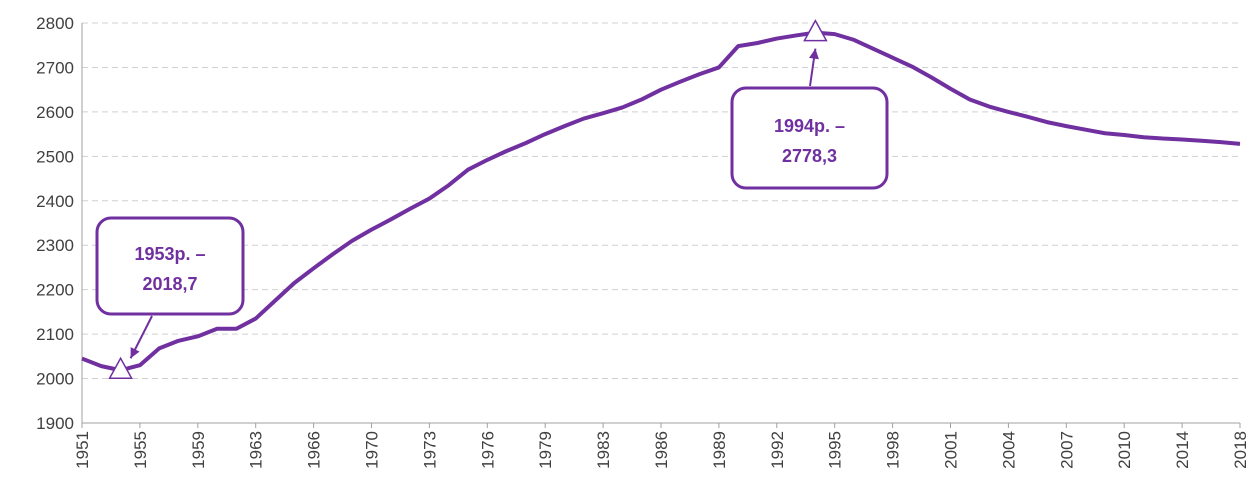 The width and height of the screenshot is (1251, 500). I want to click on x-tick-label: 1963, so click(256, 450).